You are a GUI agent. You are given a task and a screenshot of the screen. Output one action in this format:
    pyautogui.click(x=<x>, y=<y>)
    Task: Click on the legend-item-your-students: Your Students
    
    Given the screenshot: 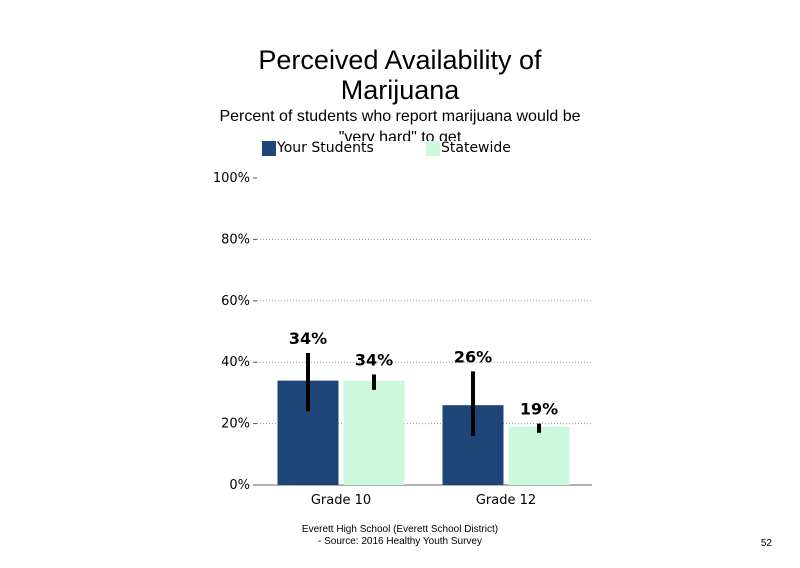 What is the action you would take?
    pyautogui.click(x=318, y=148)
    